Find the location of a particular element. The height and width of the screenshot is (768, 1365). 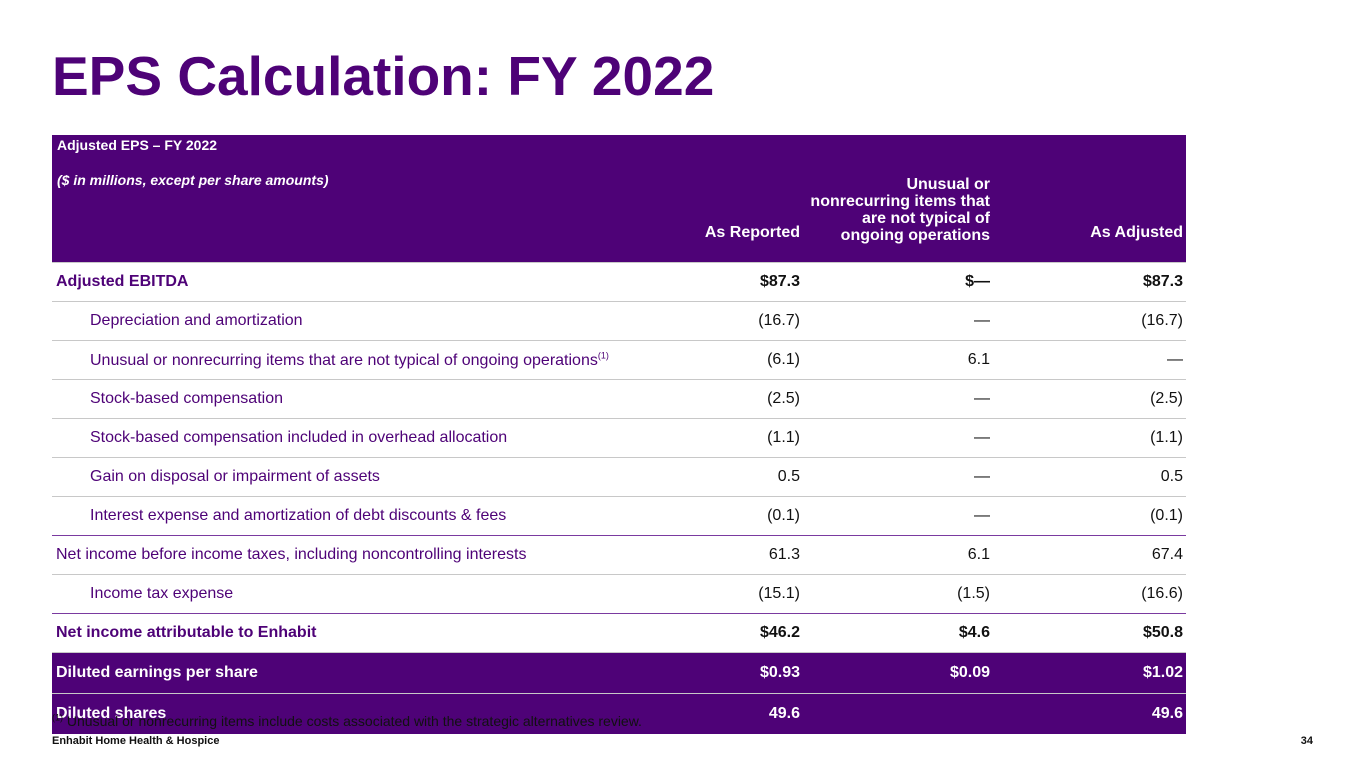

cell-as-reported: 0.5 is located at coordinates (712, 477).